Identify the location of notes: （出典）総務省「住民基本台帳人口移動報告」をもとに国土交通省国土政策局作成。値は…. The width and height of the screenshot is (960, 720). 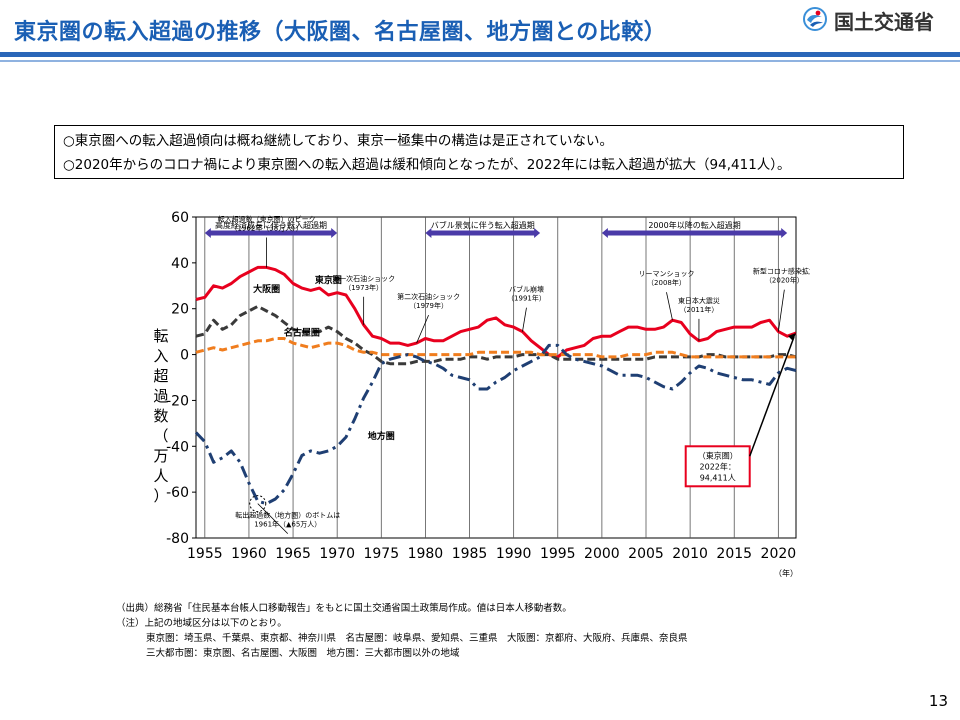
(402, 631).